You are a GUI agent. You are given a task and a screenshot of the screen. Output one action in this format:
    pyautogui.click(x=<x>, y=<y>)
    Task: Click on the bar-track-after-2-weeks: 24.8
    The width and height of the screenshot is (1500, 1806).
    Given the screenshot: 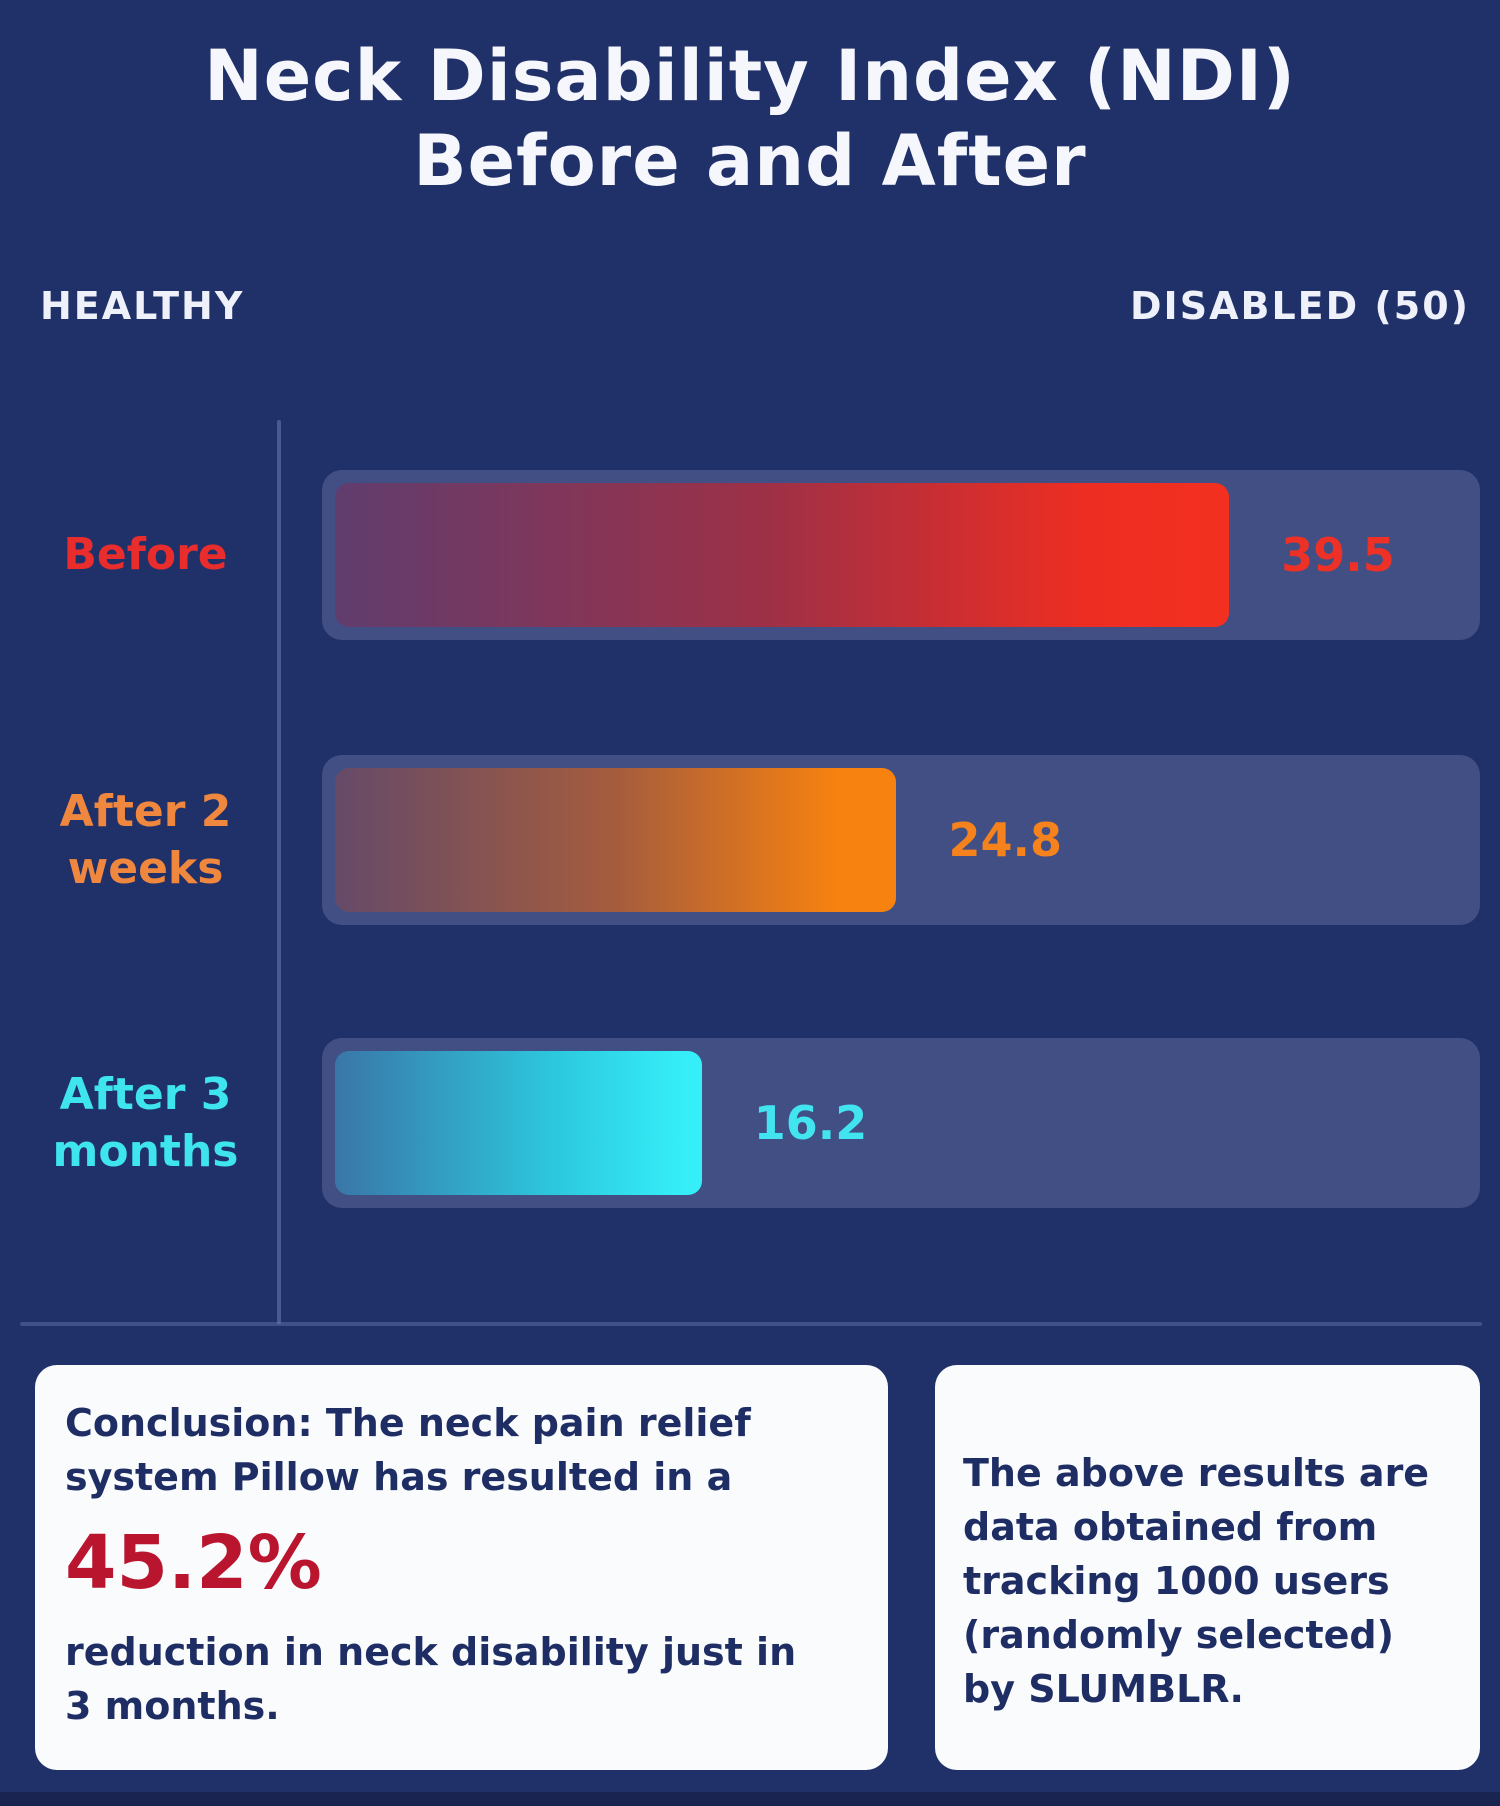 What is the action you would take?
    pyautogui.click(x=901, y=840)
    